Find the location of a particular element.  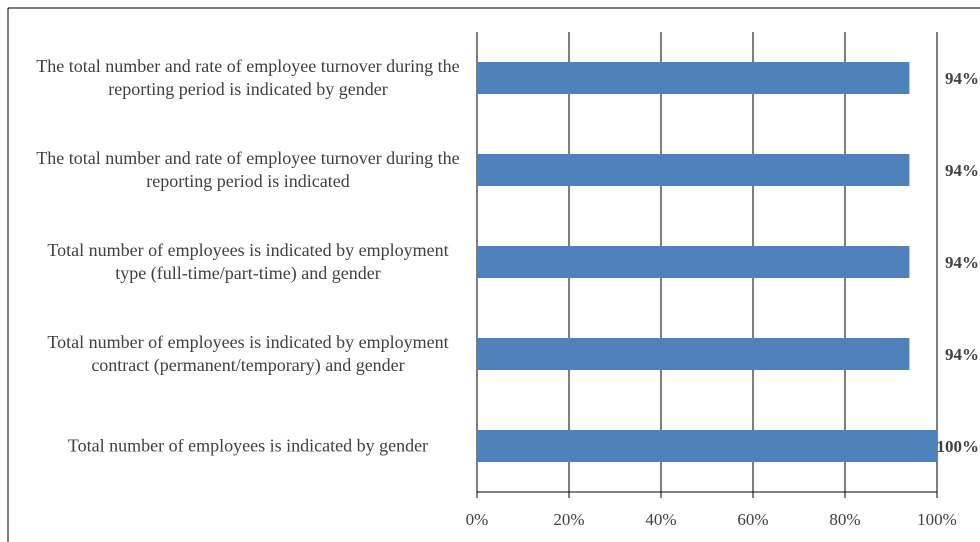

x-tick-label: 20% is located at coordinates (568, 519).